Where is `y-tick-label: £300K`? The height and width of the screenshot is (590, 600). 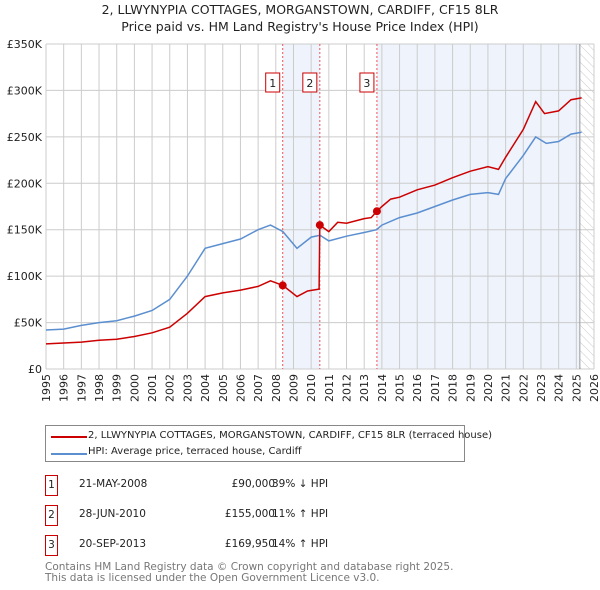 y-tick-label: £300K is located at coordinates (25, 90).